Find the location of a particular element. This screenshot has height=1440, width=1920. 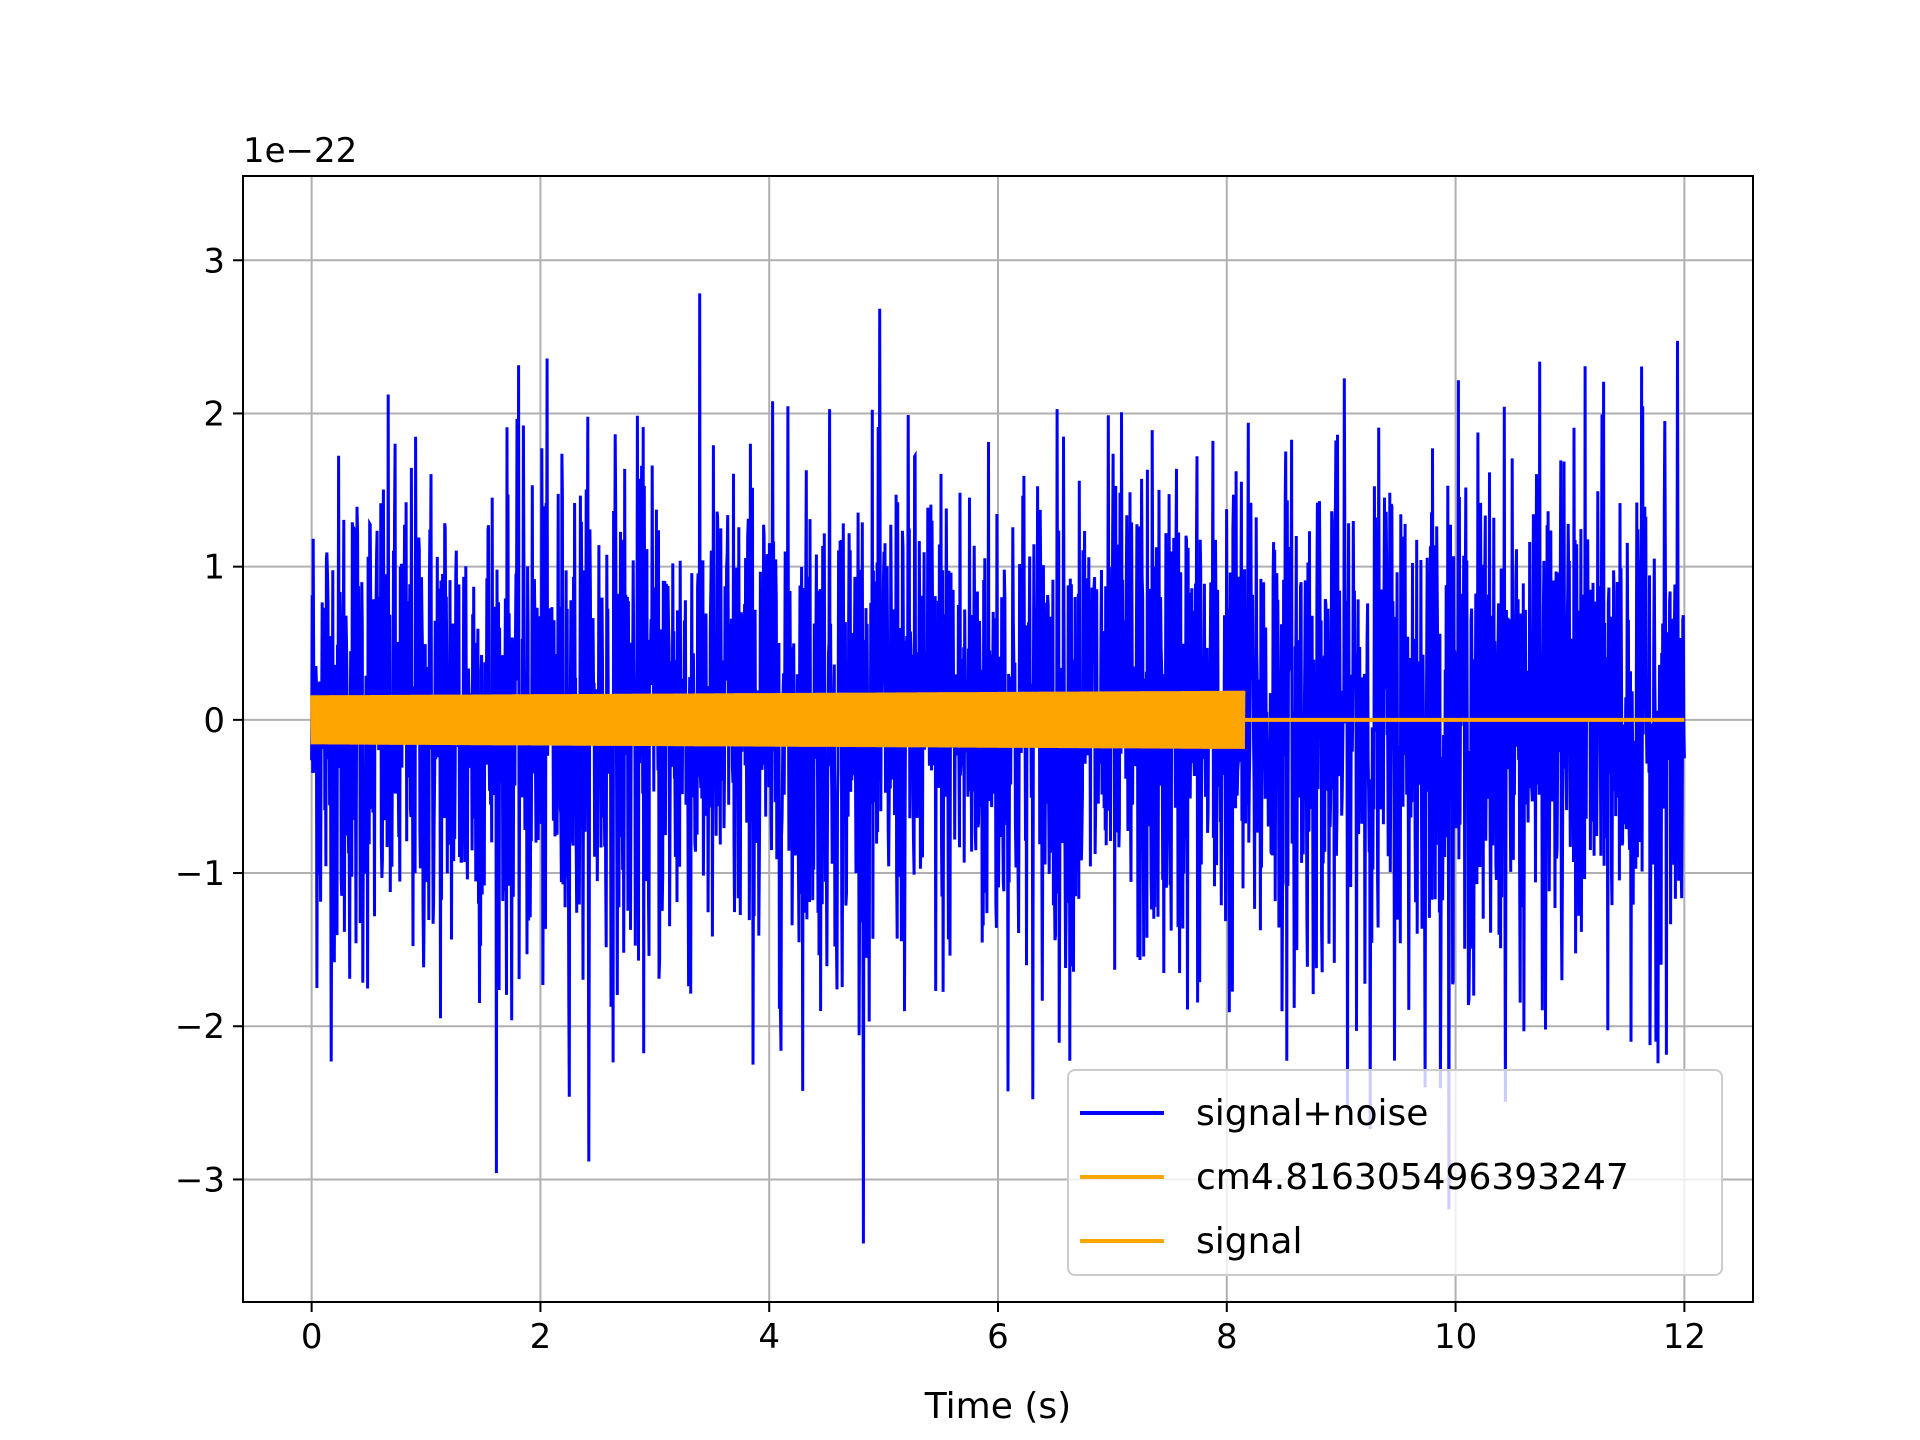

x-tick-label: 2 is located at coordinates (541, 1337).